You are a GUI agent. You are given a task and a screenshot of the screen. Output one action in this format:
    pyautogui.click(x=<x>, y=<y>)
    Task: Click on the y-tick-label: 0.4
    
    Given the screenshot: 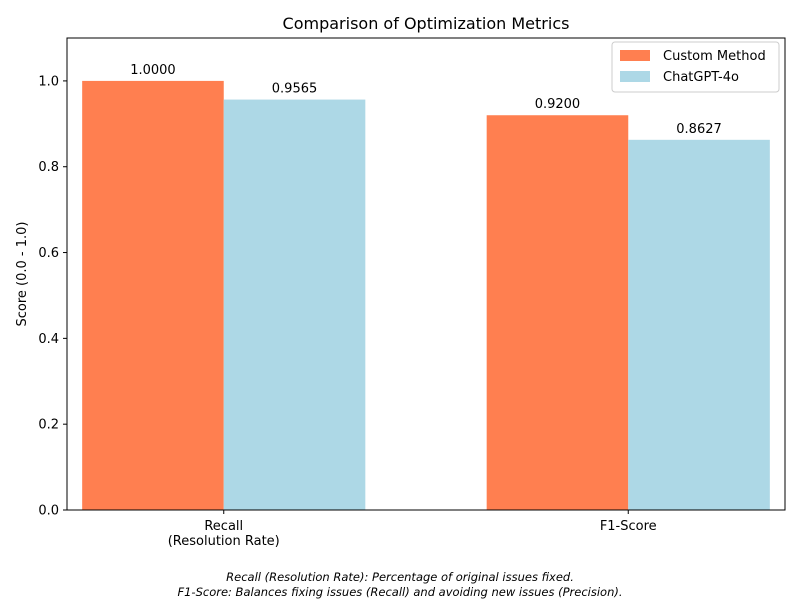 What is the action you would take?
    pyautogui.click(x=48, y=339)
    